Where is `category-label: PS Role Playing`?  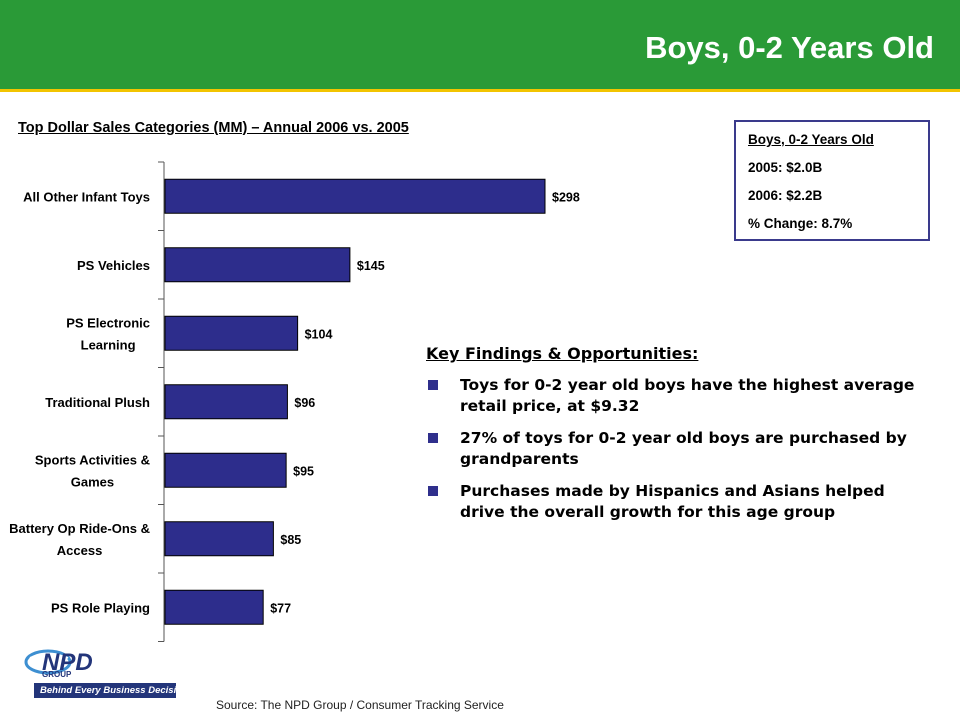
category-label: PS Role Playing is located at coordinates (100, 607).